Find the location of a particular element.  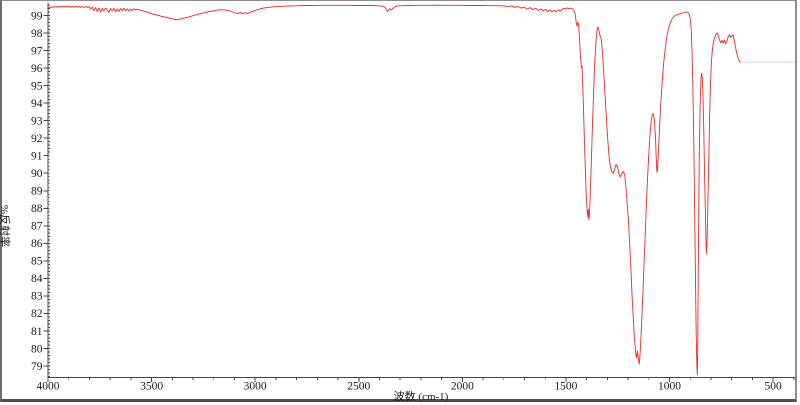

x-tick-label: 1000 is located at coordinates (669, 387).